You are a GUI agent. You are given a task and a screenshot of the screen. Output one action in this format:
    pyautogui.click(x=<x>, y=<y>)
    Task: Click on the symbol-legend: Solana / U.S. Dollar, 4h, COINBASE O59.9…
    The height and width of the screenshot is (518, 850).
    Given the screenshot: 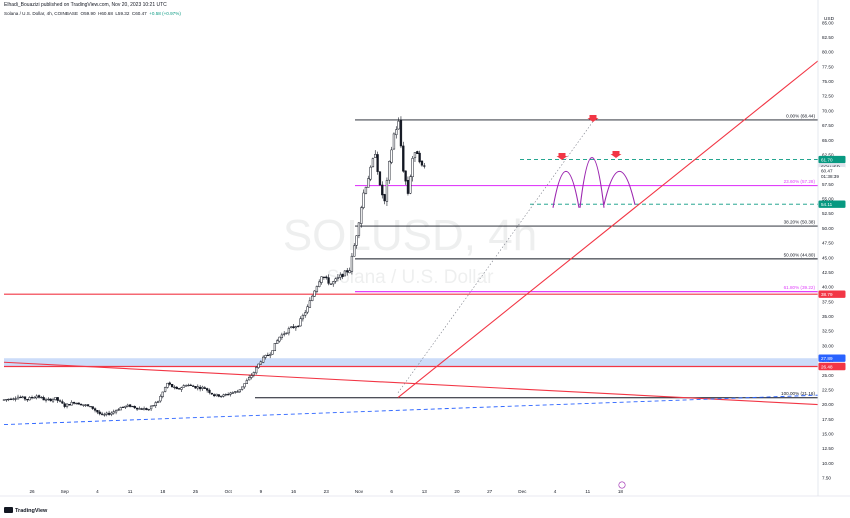 What is the action you would take?
    pyautogui.click(x=93, y=13)
    